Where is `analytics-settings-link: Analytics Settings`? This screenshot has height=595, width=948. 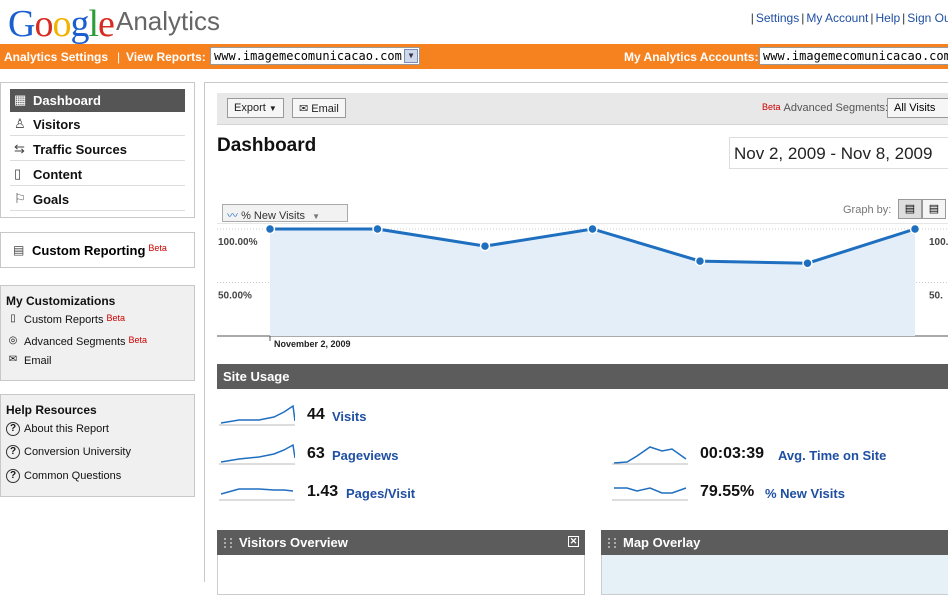 analytics-settings-link: Analytics Settings is located at coordinates (56, 57).